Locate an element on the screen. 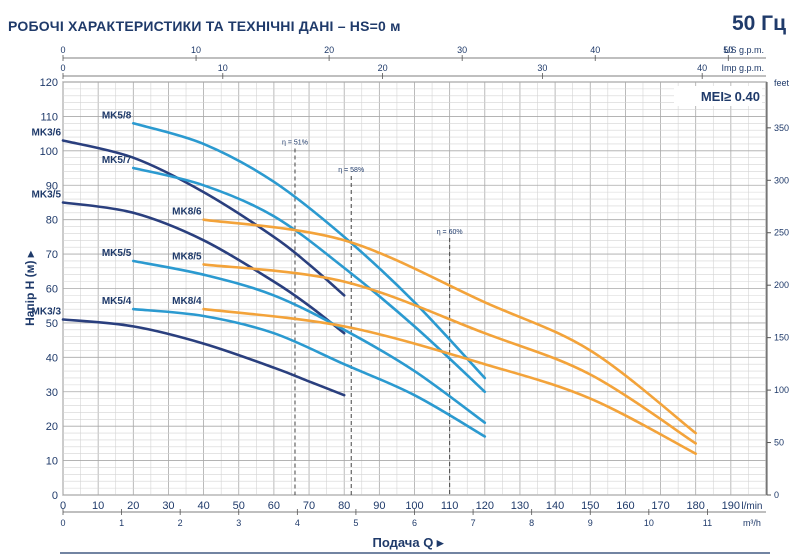 The image size is (800, 560). m3h-tick-label: 10 is located at coordinates (649, 523).